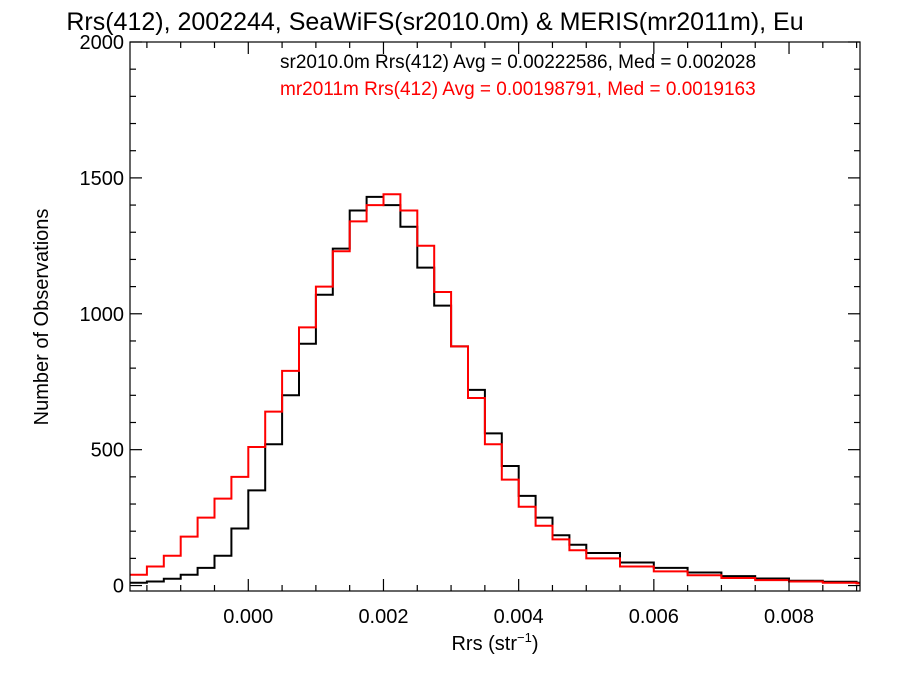 Image resolution: width=900 pixels, height=675 pixels. What do you see at coordinates (102, 179) in the screenshot?
I see `y-tick-label: 1500` at bounding box center [102, 179].